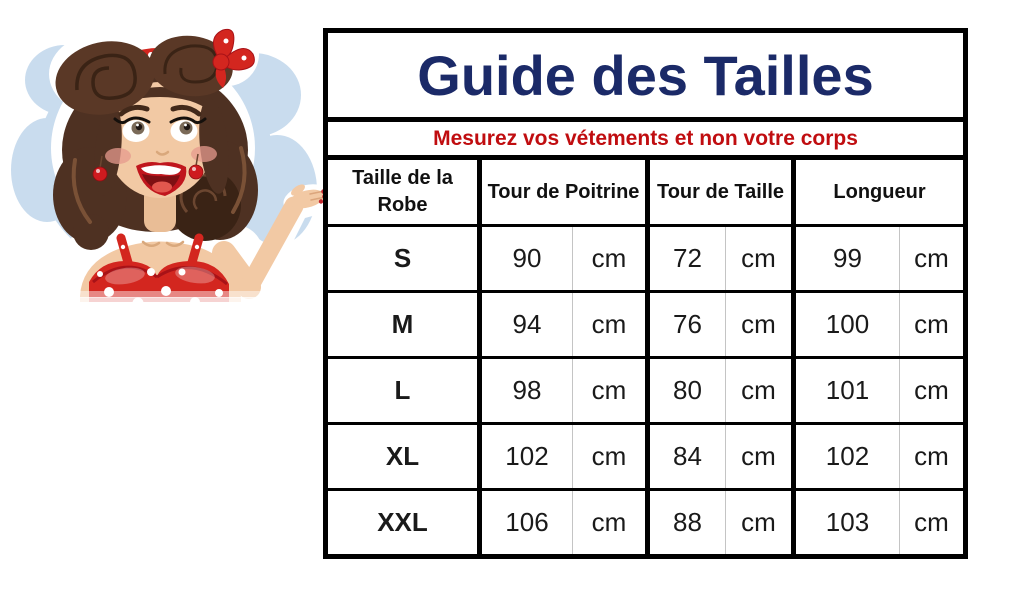  Describe the element at coordinates (719, 192) in the screenshot. I see `col-header-waist: Tour de Taille` at that location.